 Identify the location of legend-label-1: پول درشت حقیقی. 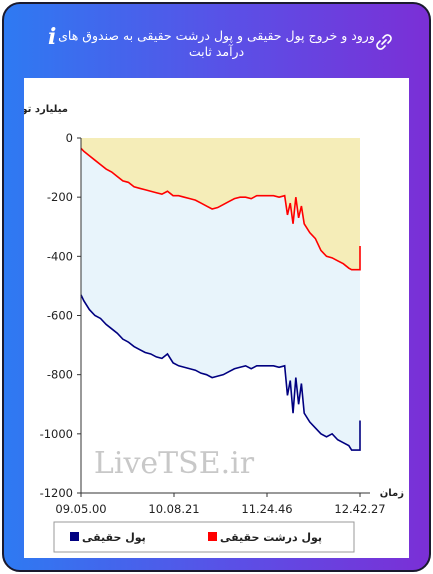
(271, 537).